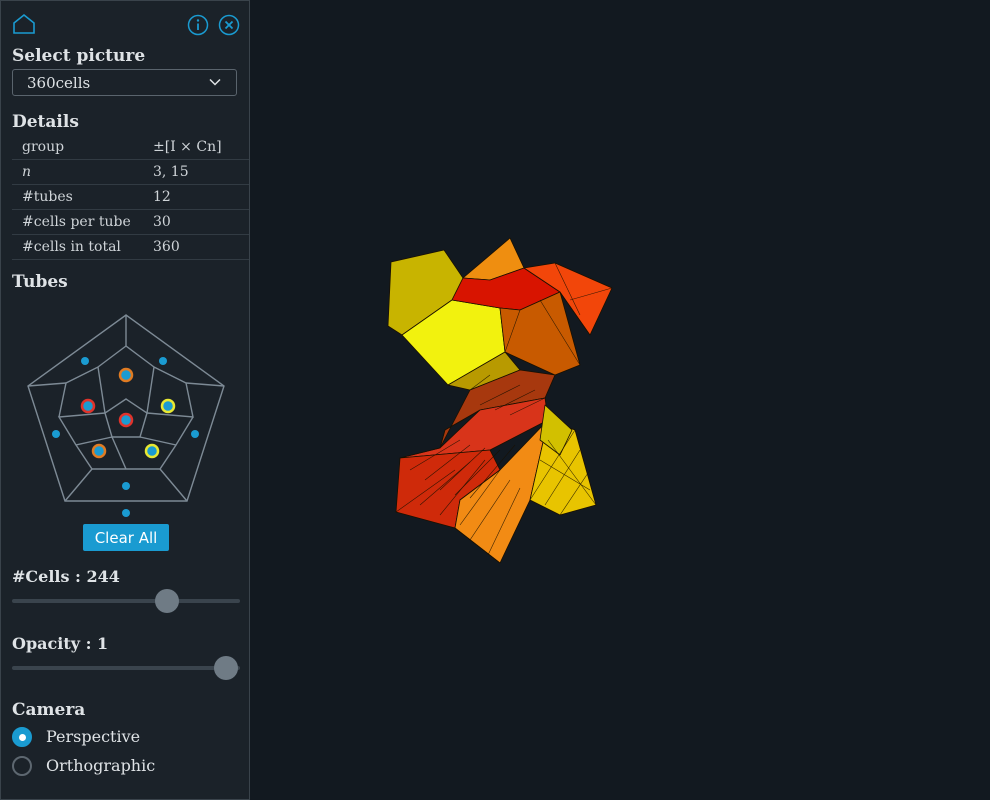 This screenshot has width=990, height=800. What do you see at coordinates (24, 24) in the screenshot?
I see `home-icon` at bounding box center [24, 24].